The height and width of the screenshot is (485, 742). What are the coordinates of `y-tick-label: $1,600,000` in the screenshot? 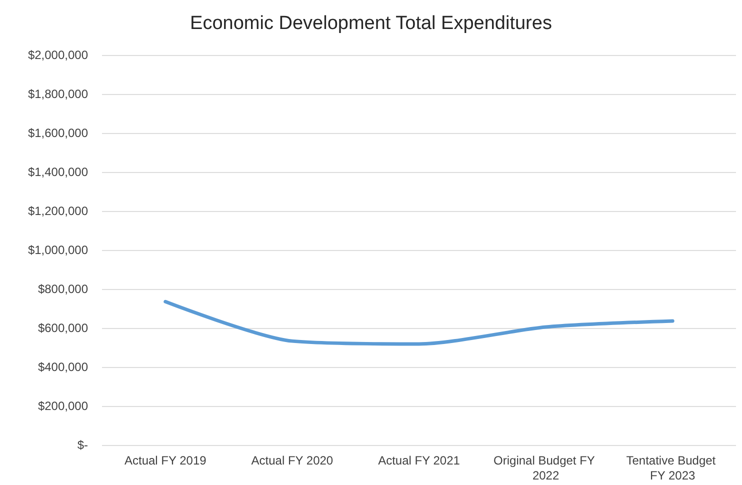 It's located at (58, 133).